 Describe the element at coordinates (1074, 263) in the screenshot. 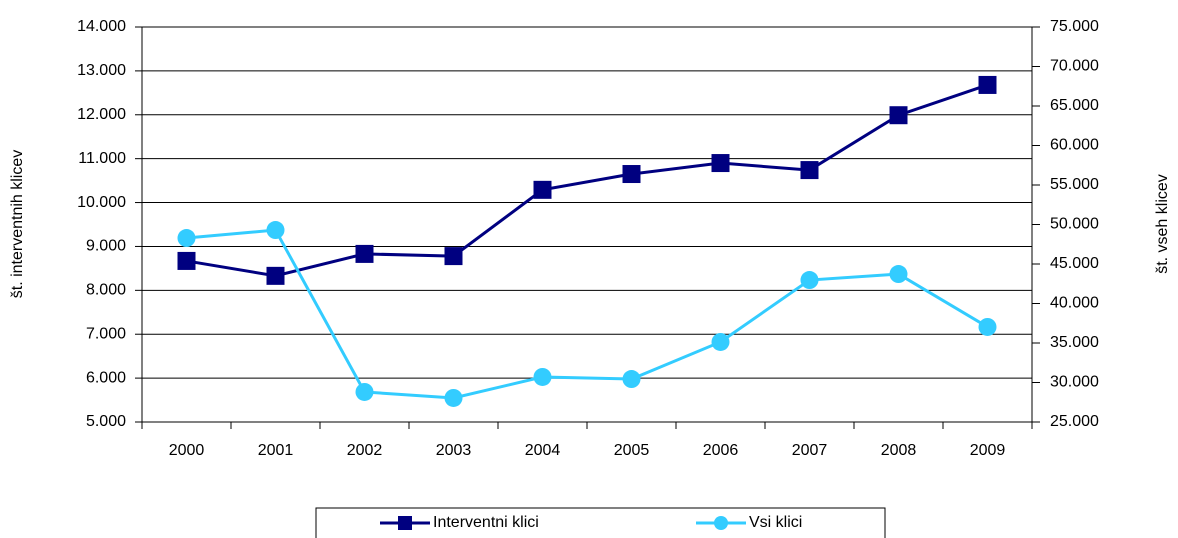

I see `y2-tick-label: 45.000` at that location.